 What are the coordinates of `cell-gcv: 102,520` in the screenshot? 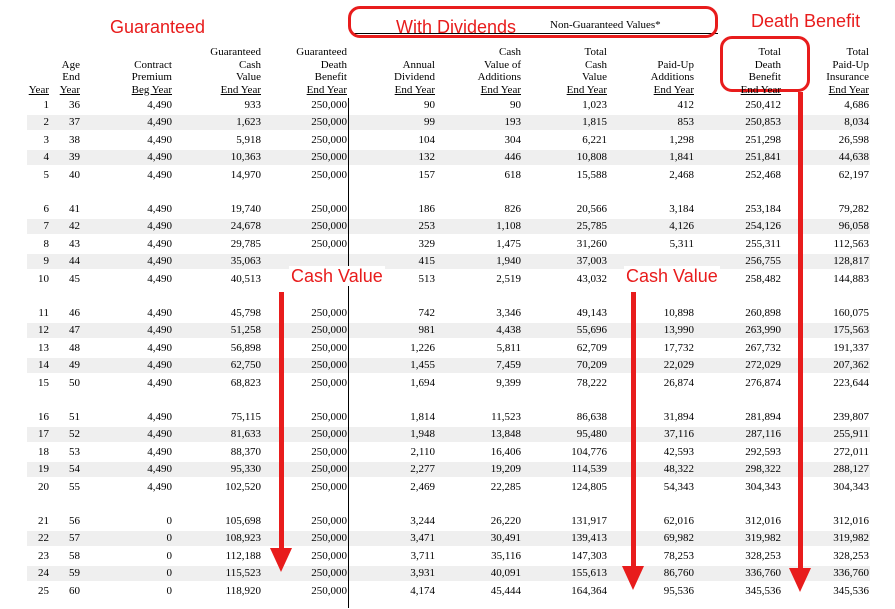 It's located at (243, 486).